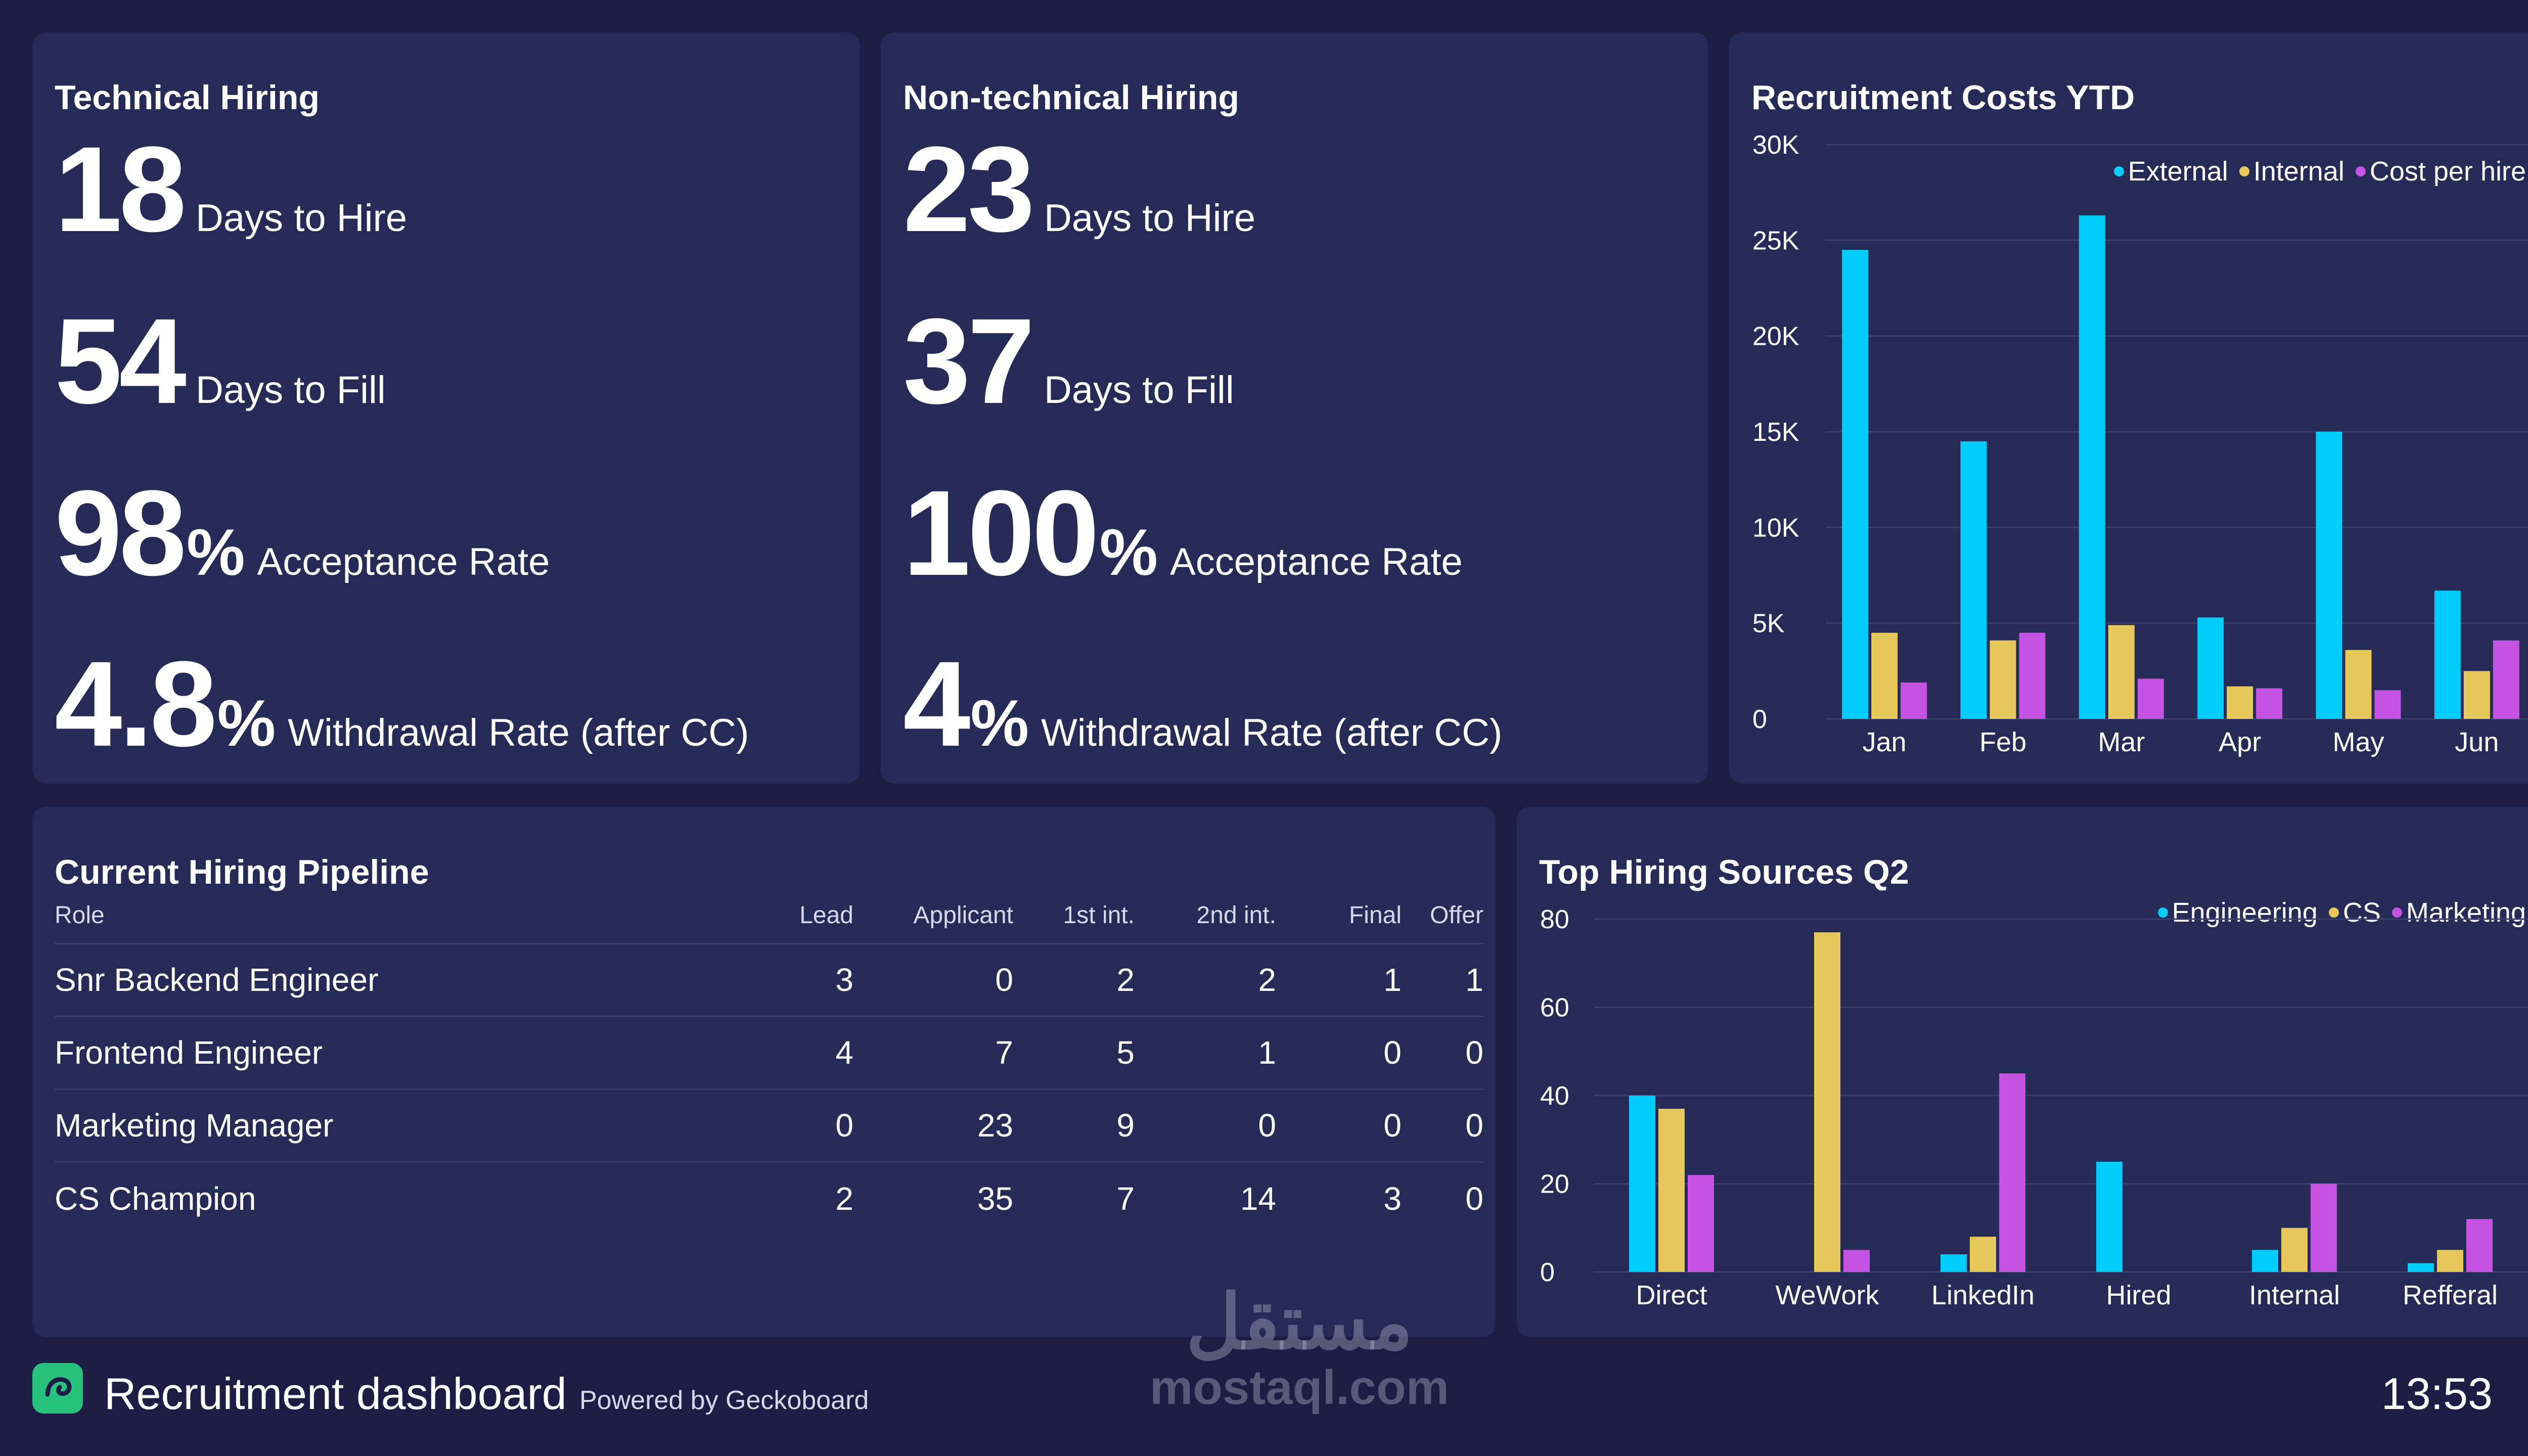 This screenshot has height=1456, width=2528. I want to click on table-row: Marketing Manager 0 23 9 0 0 0, so click(769, 1126).